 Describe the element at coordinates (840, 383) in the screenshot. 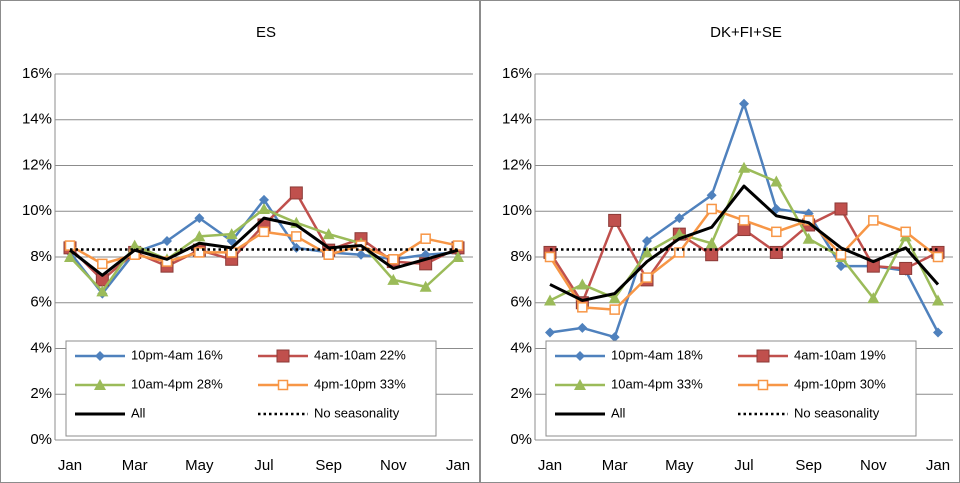

I see `legend-label: 4pm-10pm 30%` at that location.